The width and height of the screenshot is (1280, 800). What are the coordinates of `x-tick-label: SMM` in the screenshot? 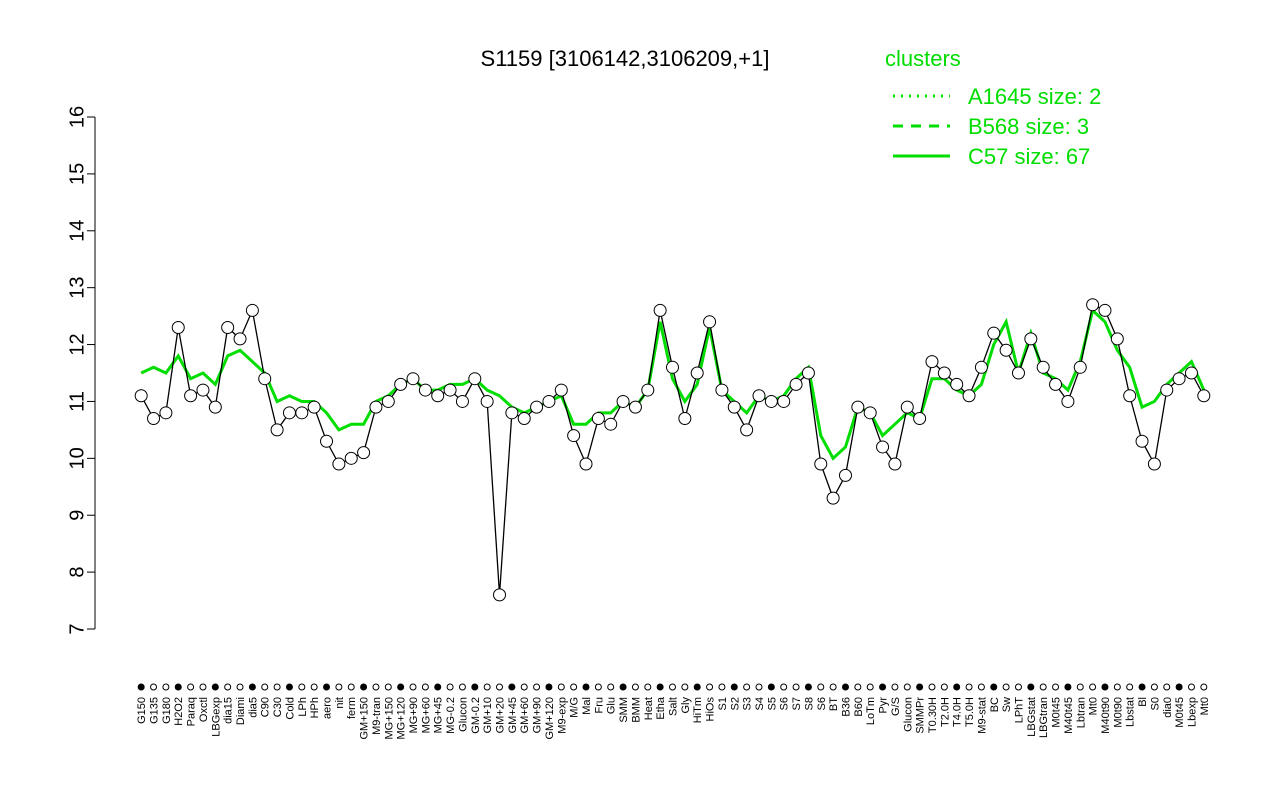 It's located at (624, 710).